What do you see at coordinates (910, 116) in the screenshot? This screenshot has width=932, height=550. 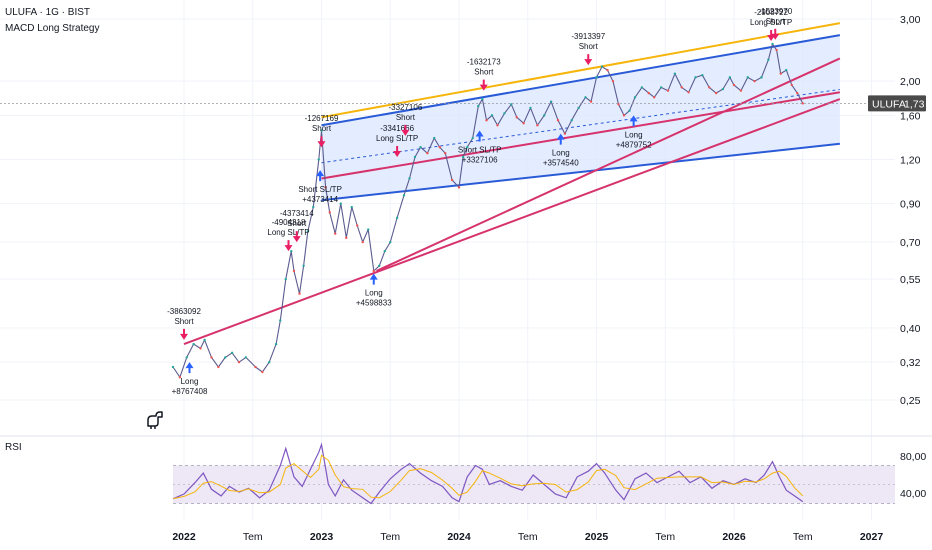 I see `price-tick-label: 1,60` at bounding box center [910, 116].